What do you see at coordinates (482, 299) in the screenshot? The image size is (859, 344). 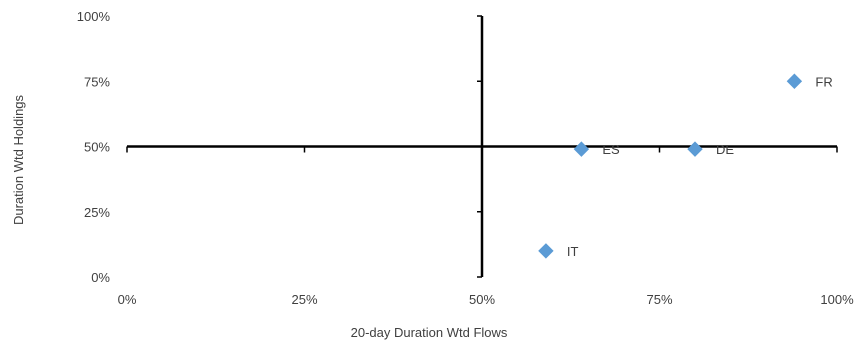 I see `x-tick-label: 50%` at bounding box center [482, 299].